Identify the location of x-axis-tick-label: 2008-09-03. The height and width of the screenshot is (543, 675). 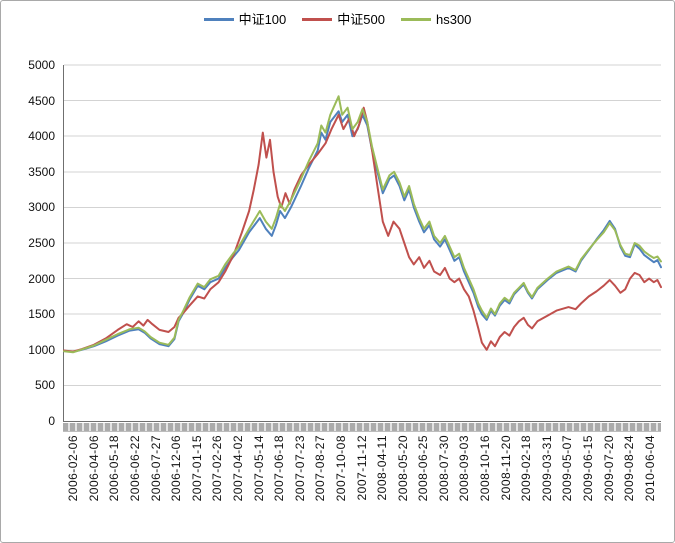
(464, 468).